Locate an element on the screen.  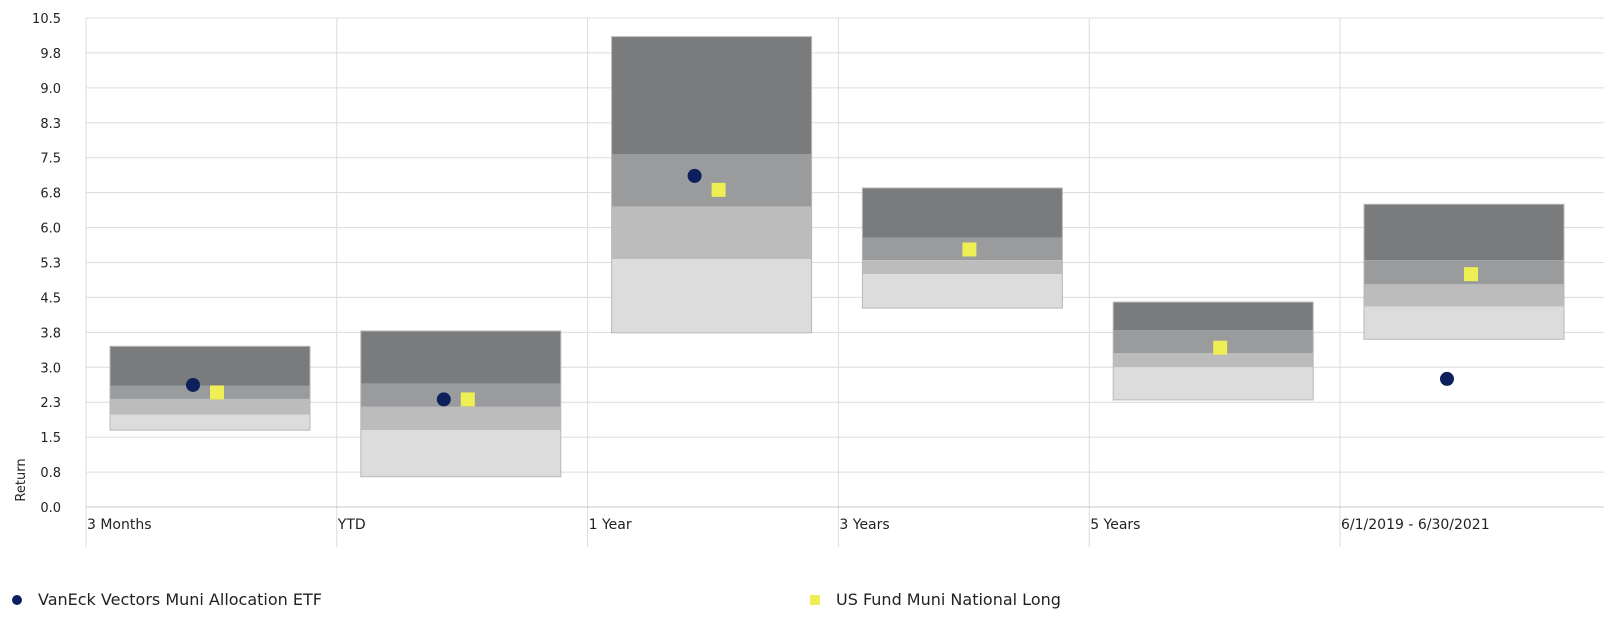
x-tick-label: 6/1/2019 - 6/30/2021 is located at coordinates (1415, 525).